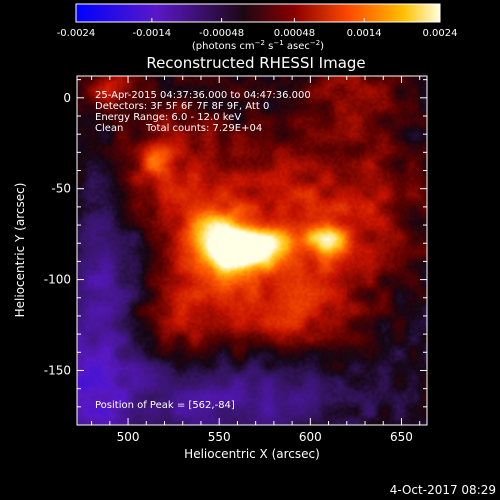 The width and height of the screenshot is (500, 500). I want to click on y-tick-label: 0, so click(67, 98).